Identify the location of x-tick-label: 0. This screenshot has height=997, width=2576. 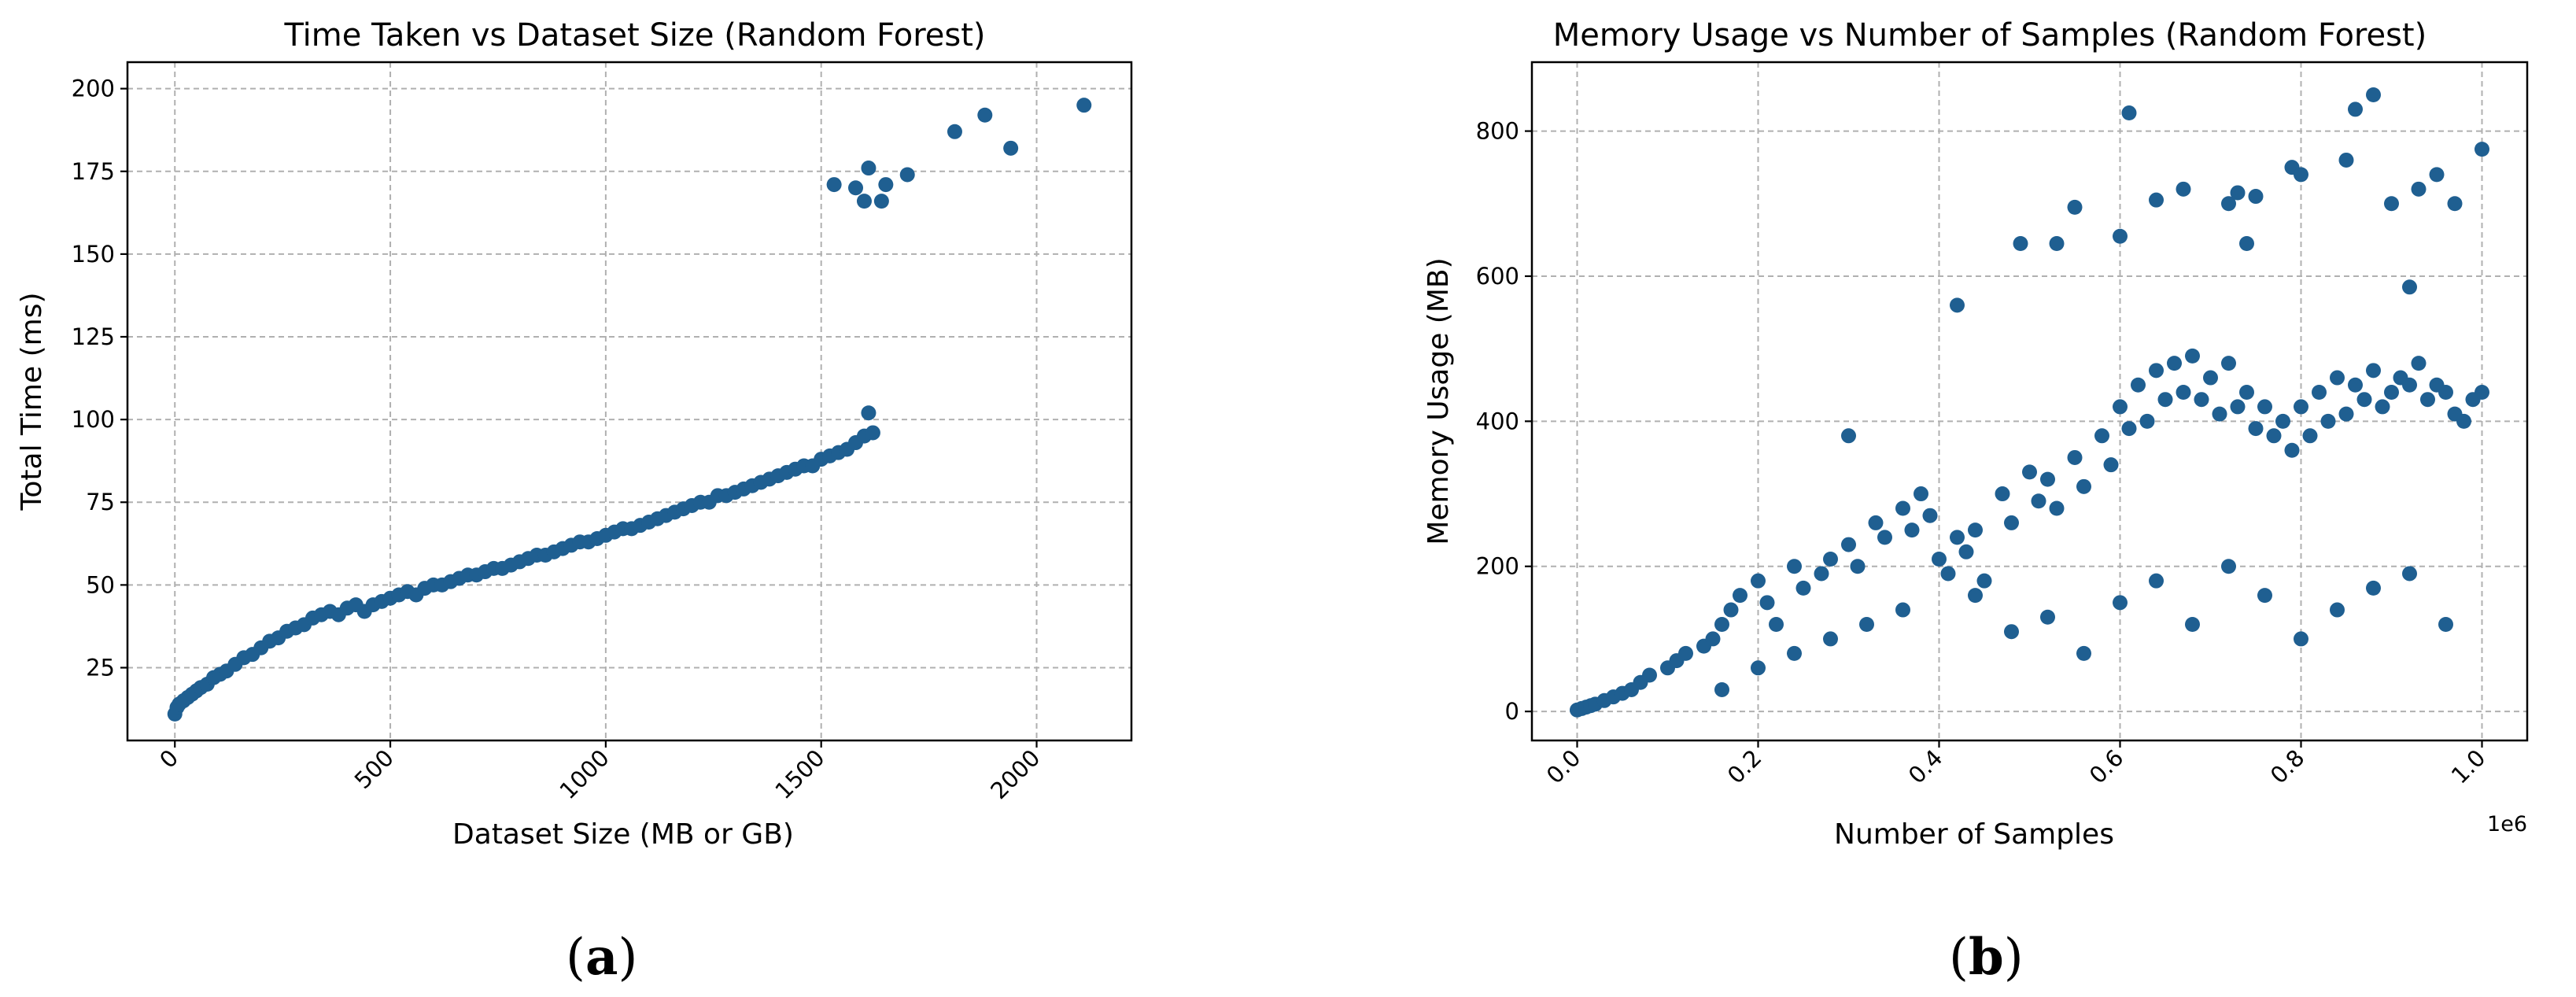
(169, 759).